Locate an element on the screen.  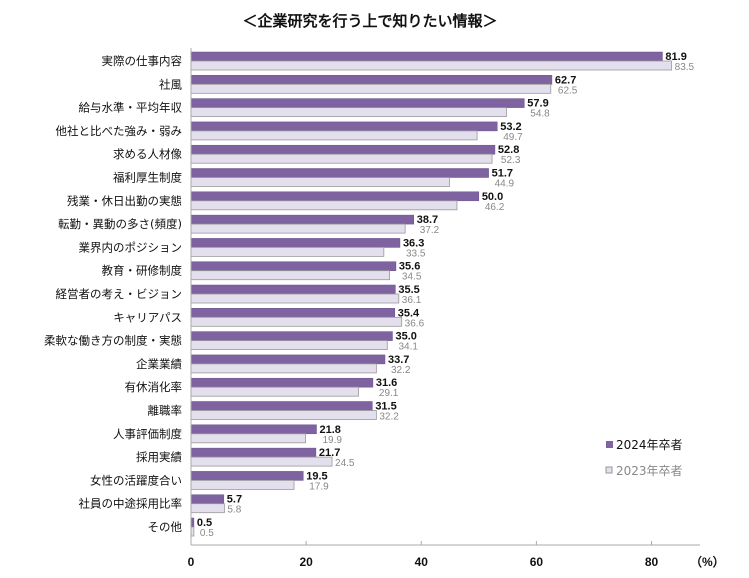
data-label-2023: 49.7 is located at coordinates (513, 137).